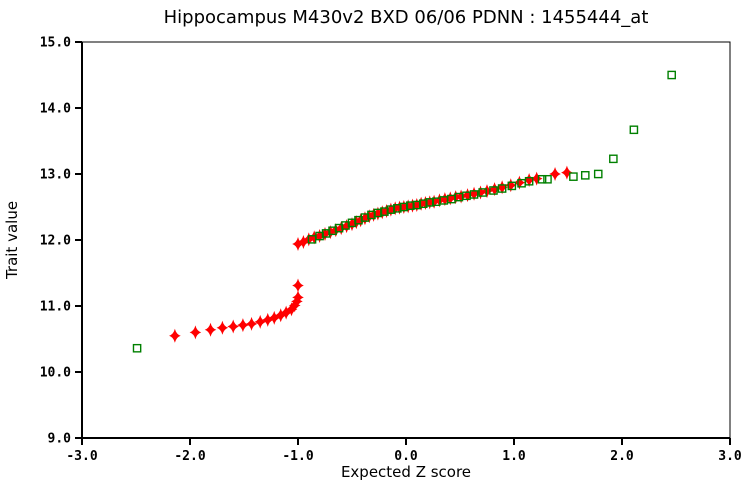 The height and width of the screenshot is (500, 750). I want to click on y-tick-label: 15.0, so click(55, 43).